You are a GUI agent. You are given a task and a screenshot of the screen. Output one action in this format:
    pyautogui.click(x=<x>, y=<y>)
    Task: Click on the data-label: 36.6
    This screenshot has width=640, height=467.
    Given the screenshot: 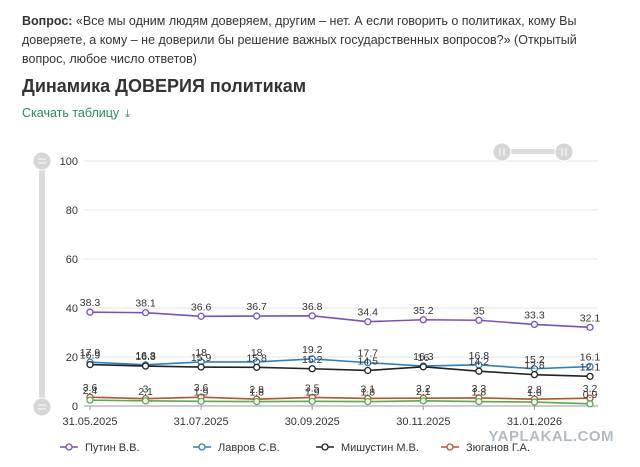 What is the action you would take?
    pyautogui.click(x=201, y=307)
    